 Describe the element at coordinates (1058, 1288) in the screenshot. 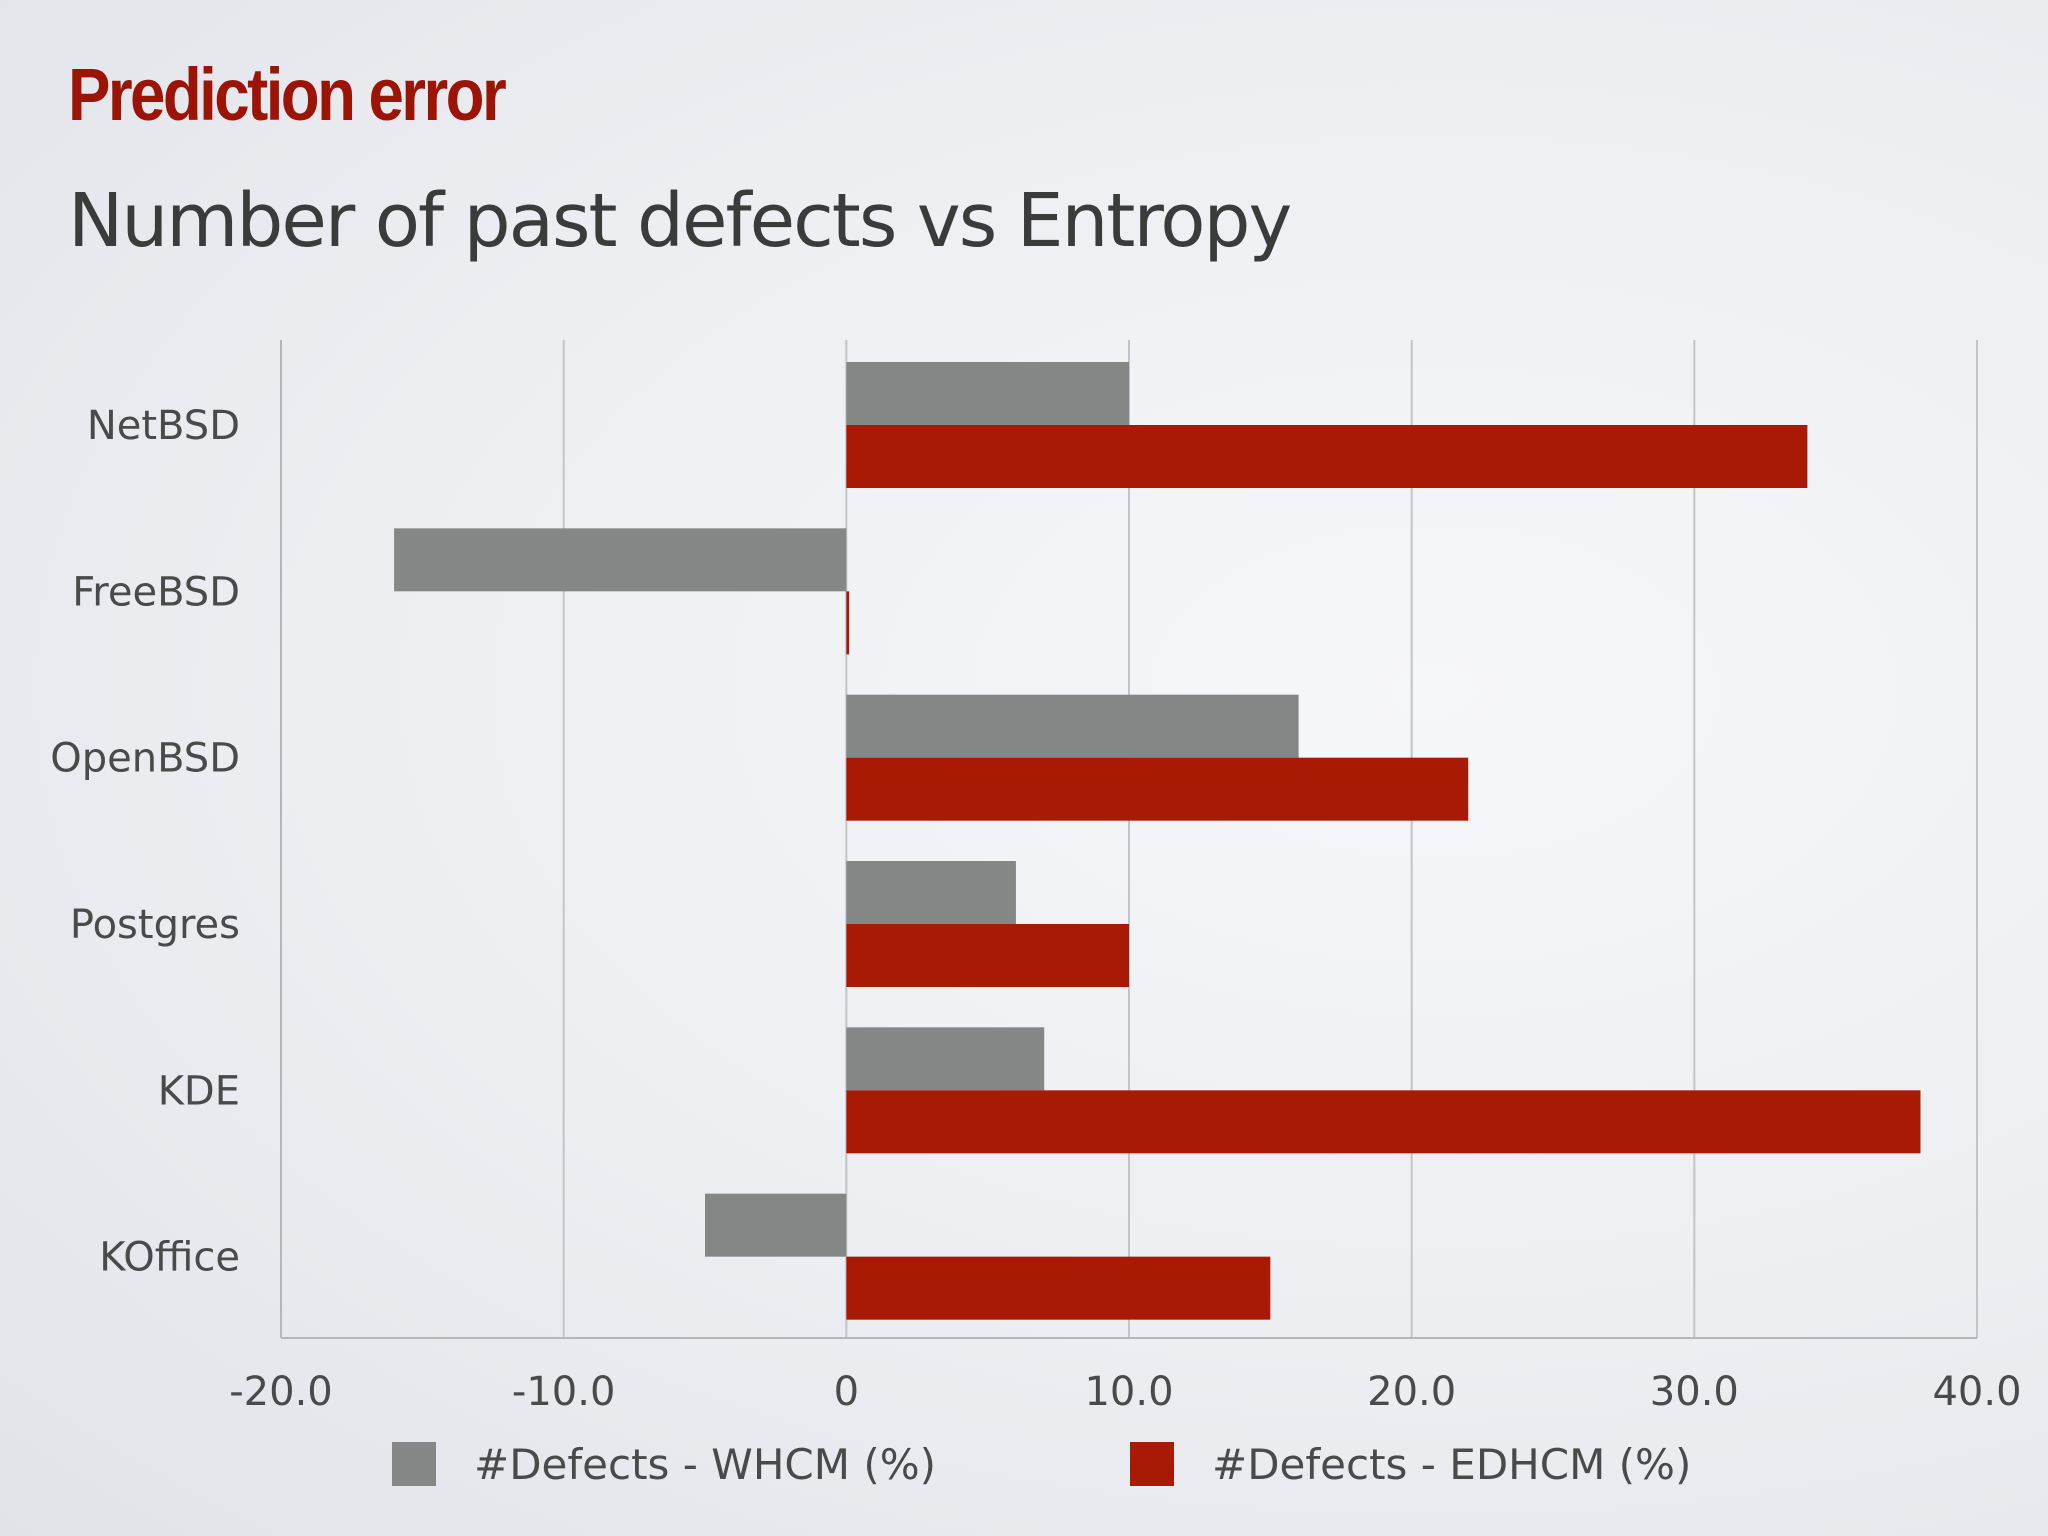

I see `bar-koffice-edhcm` at that location.